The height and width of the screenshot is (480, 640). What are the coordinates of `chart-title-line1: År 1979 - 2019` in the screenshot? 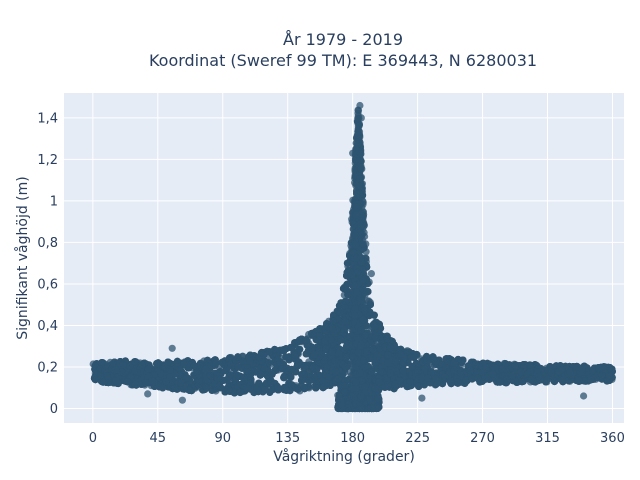 It's located at (343, 39).